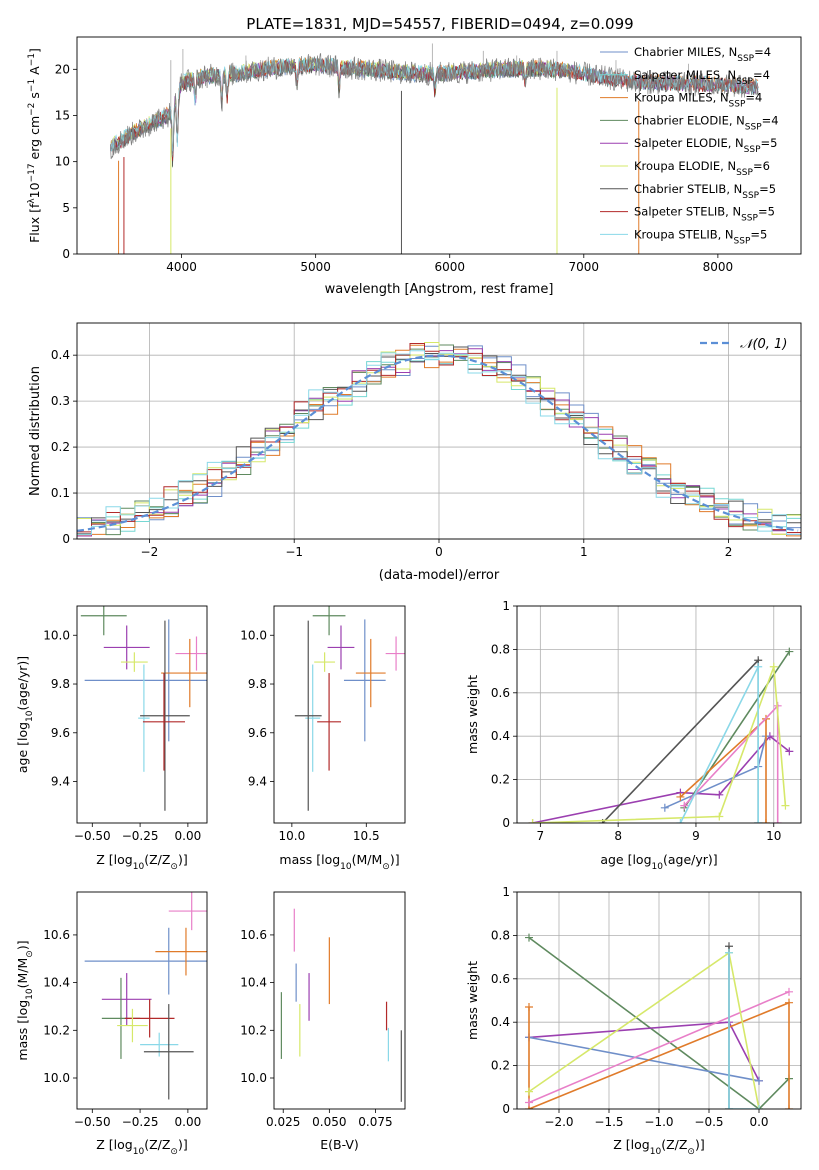  I want to click on x-axis-label: age [log10(age/yr)], so click(658, 862).